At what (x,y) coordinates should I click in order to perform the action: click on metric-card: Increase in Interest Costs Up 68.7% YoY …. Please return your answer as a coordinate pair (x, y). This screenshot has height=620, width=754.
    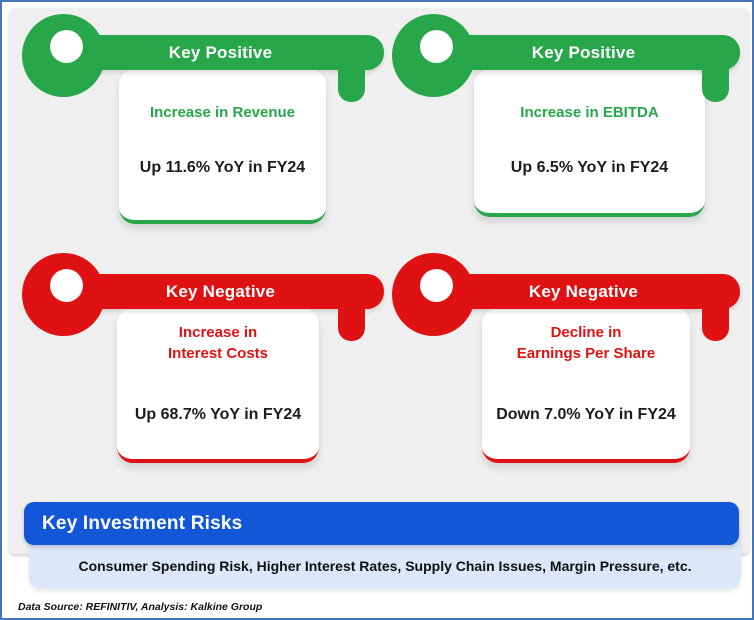
    Looking at the image, I should click on (218, 385).